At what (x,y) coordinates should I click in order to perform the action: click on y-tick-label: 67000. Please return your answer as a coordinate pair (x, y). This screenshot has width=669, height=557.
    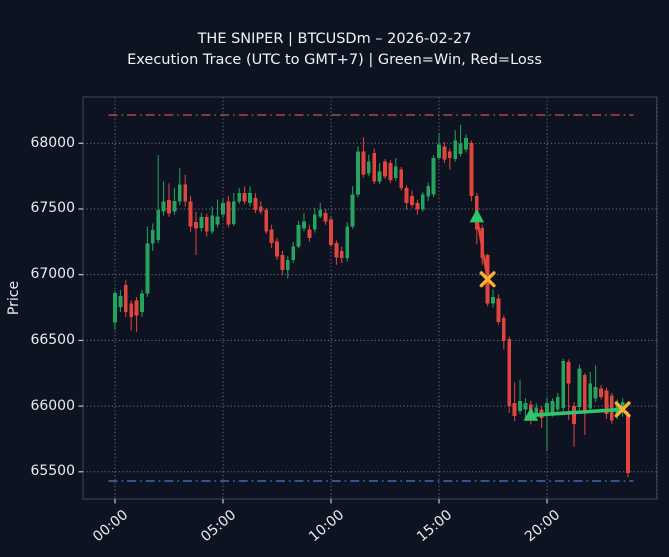
    Looking at the image, I should click on (52, 274).